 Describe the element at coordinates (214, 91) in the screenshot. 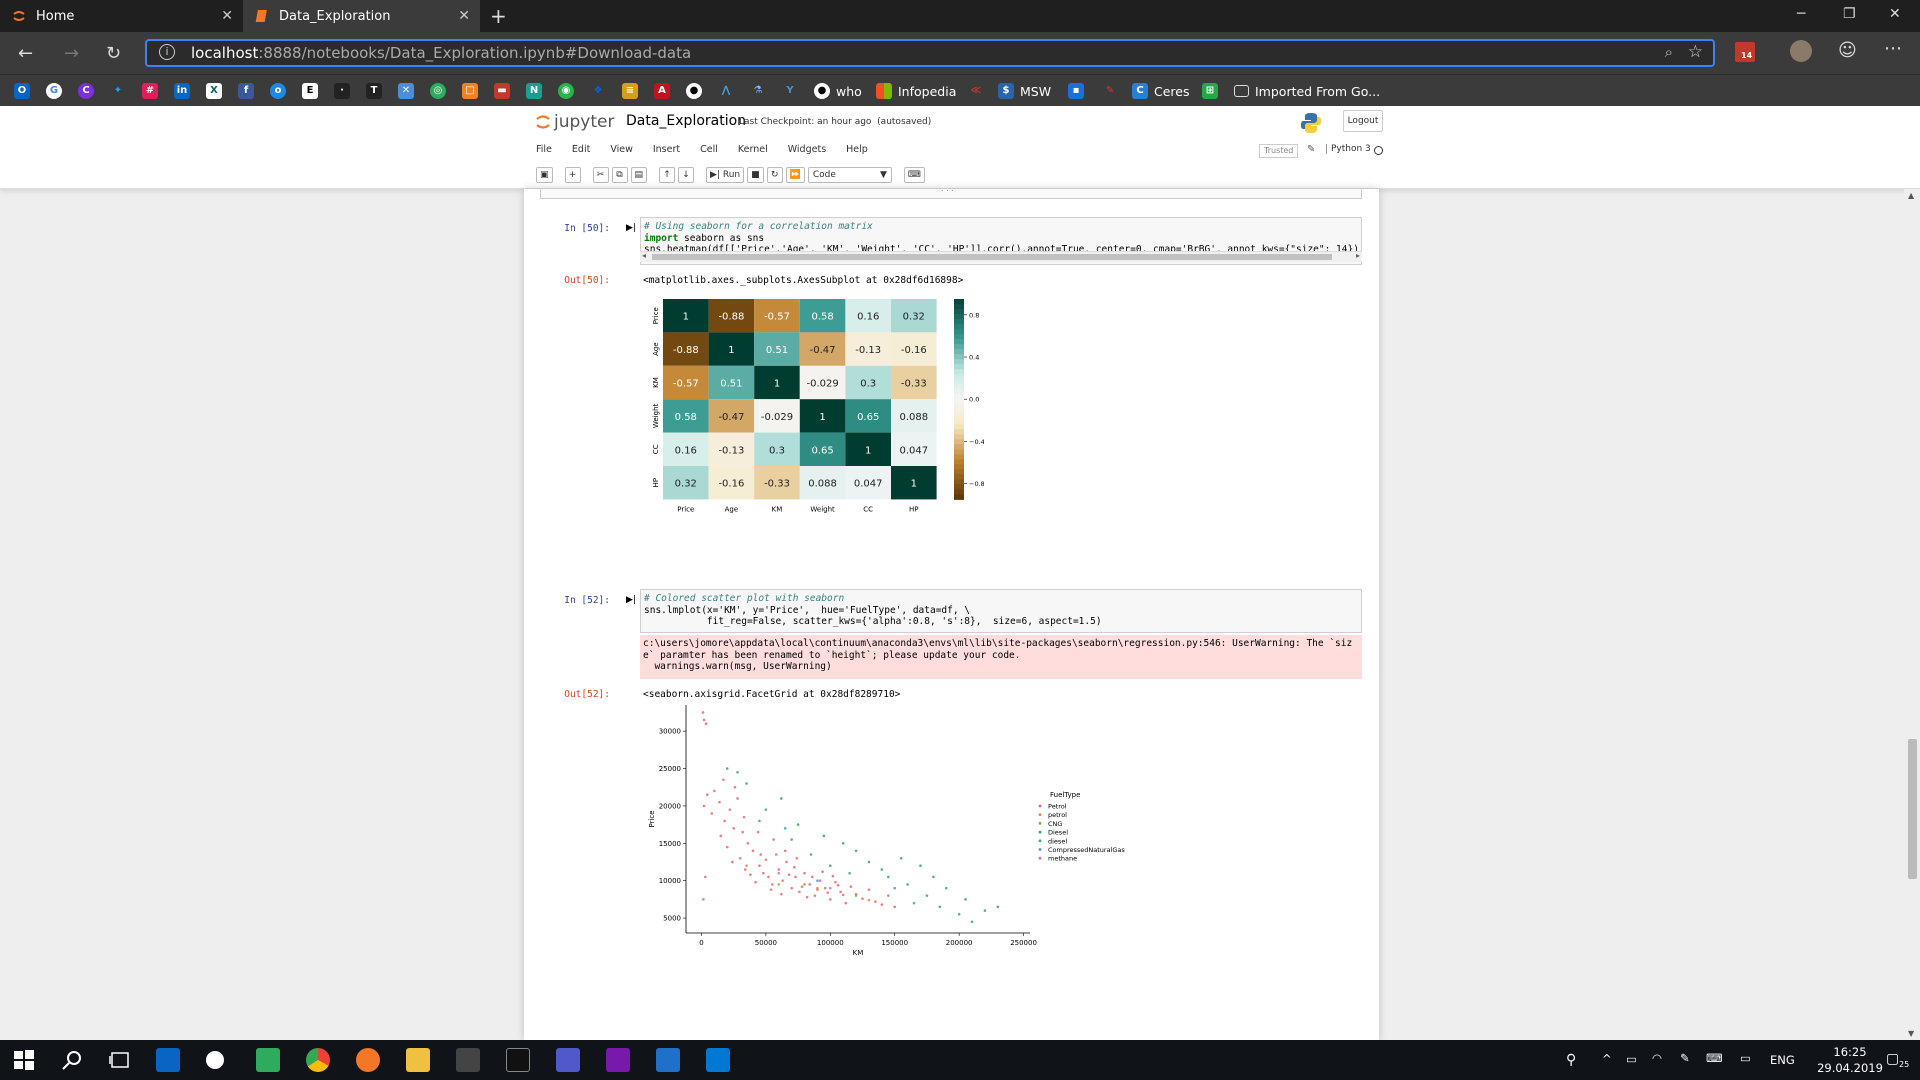

I see `bookmark-xing-icon: X` at that location.